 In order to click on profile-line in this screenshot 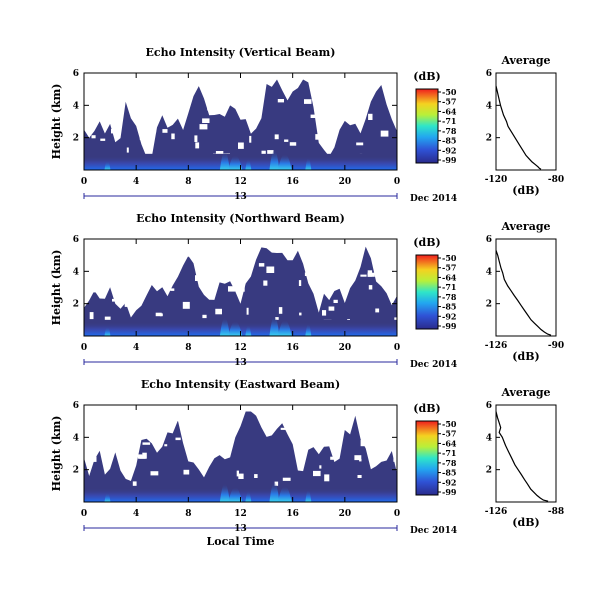, I will do `click(518, 127)`.